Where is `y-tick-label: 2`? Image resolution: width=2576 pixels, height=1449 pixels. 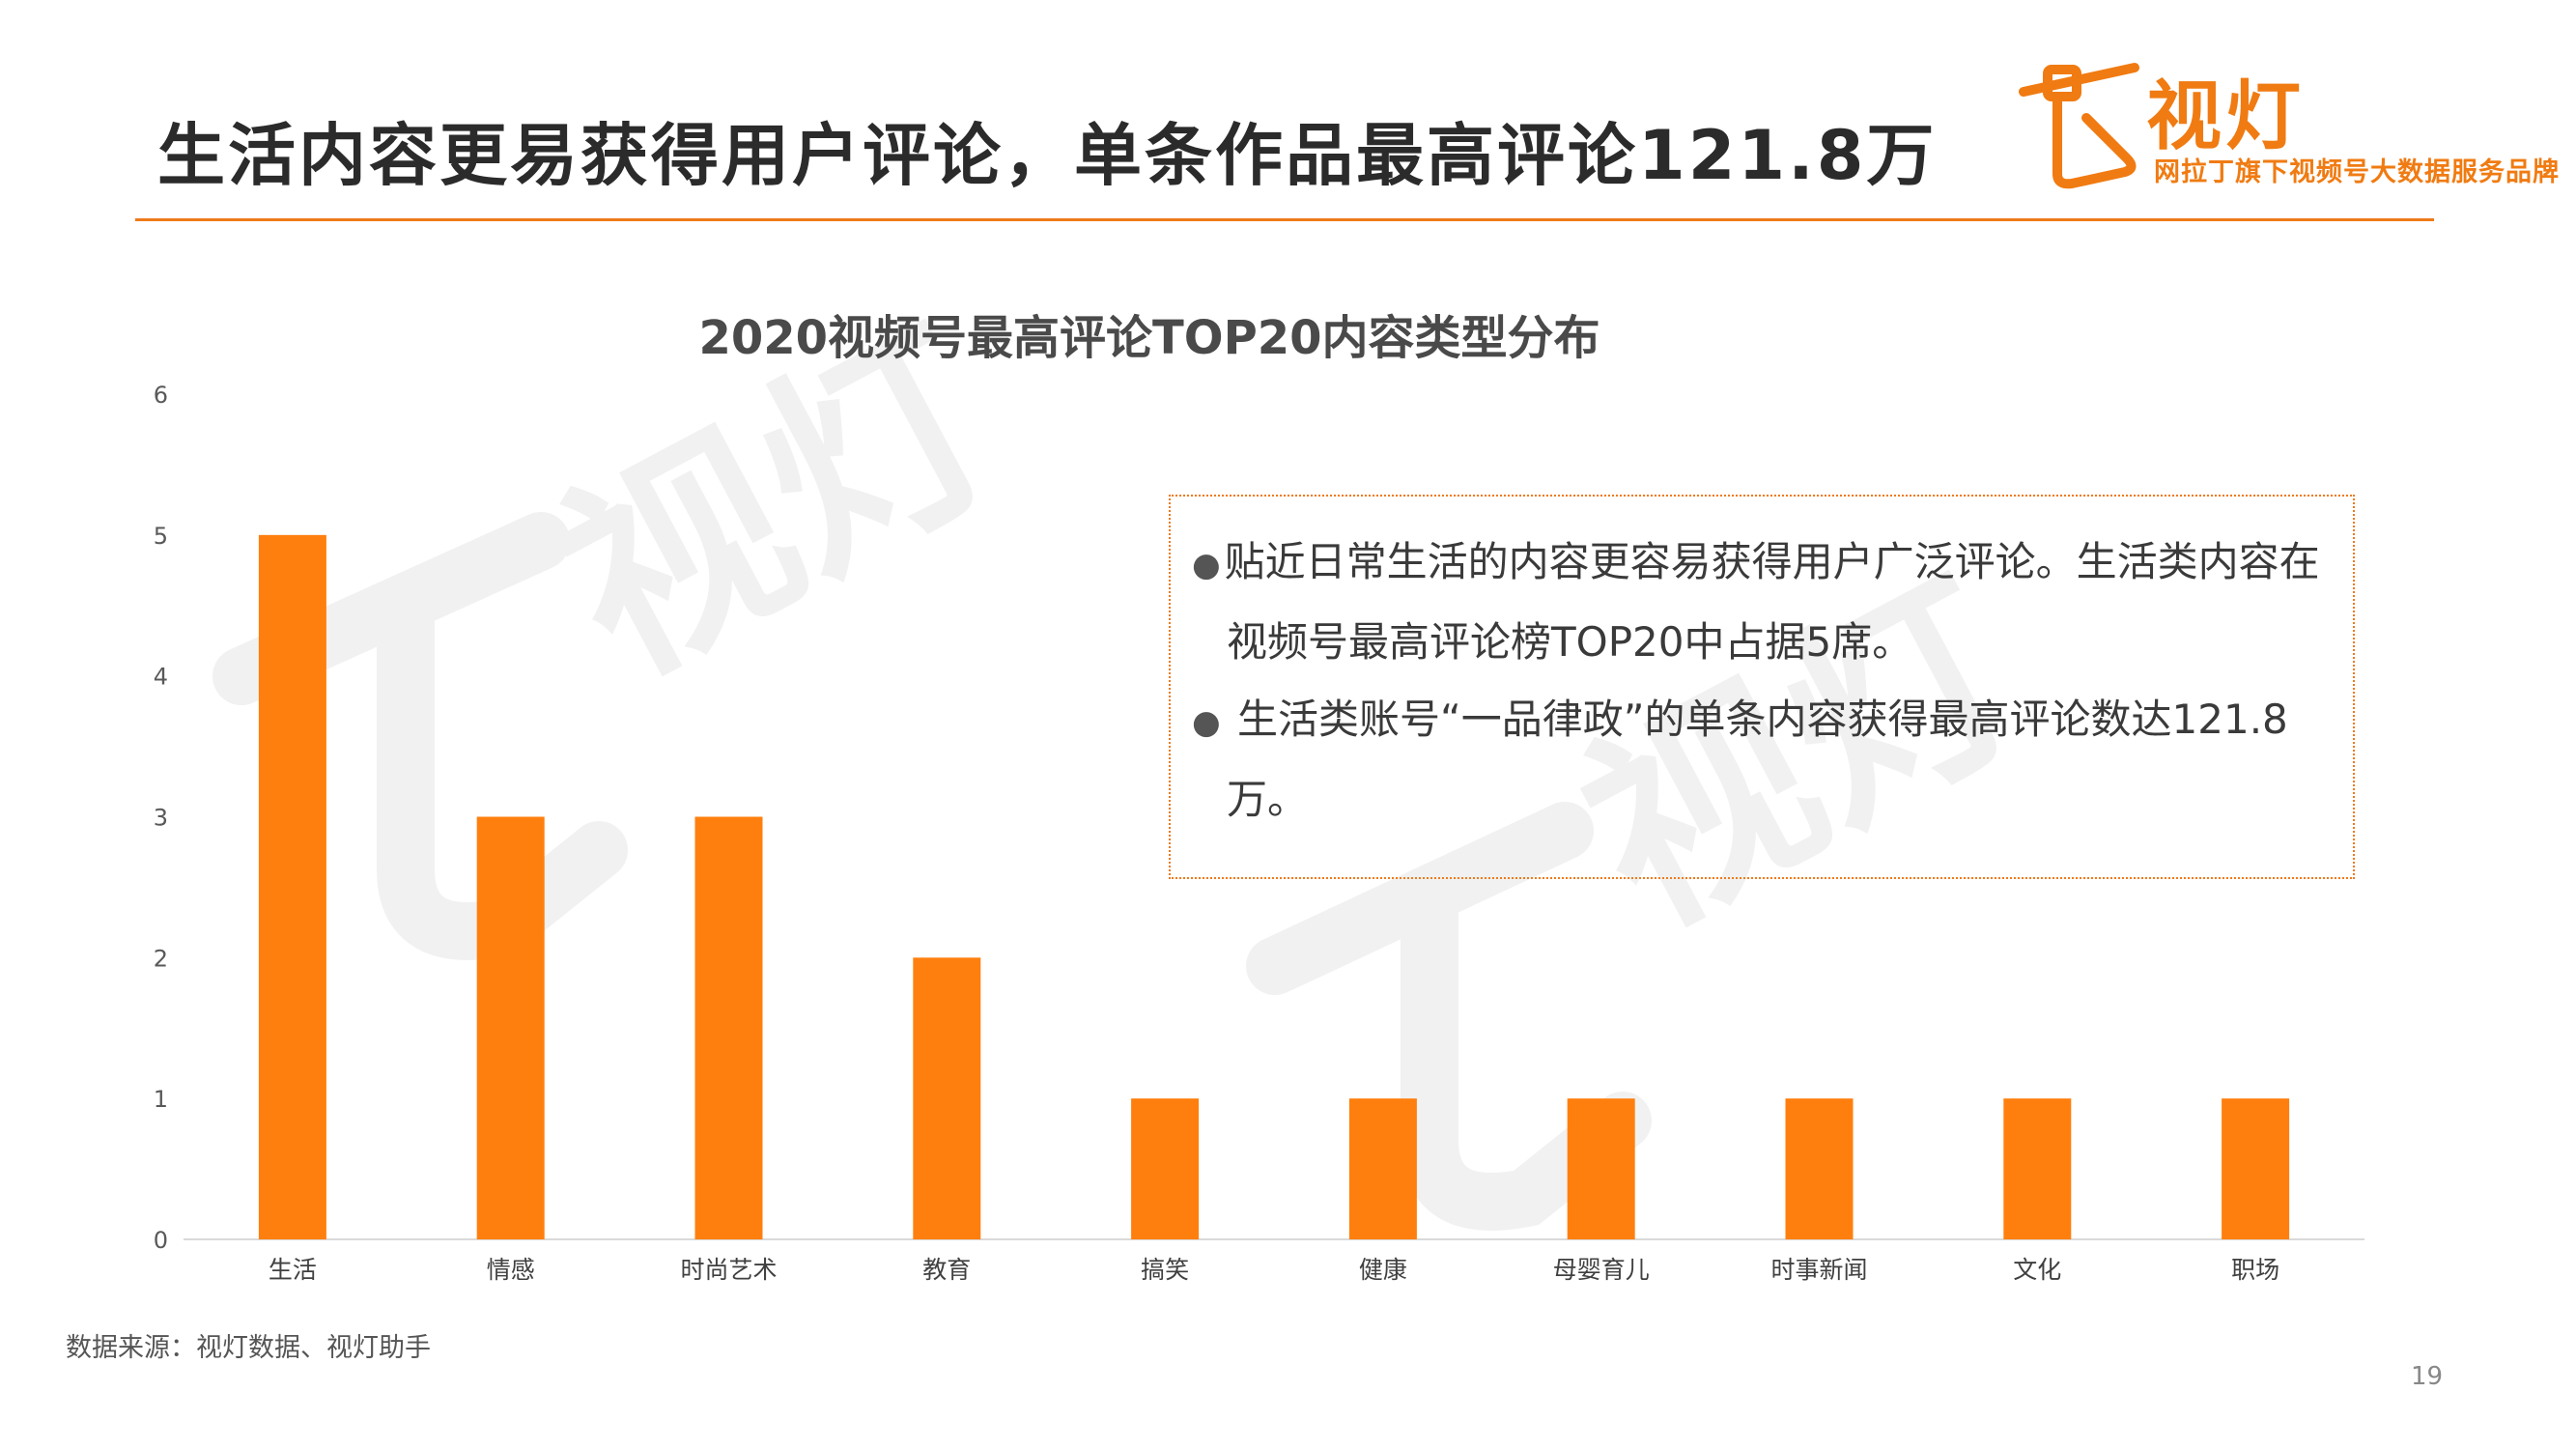
y-tick-label: 2 is located at coordinates (161, 958).